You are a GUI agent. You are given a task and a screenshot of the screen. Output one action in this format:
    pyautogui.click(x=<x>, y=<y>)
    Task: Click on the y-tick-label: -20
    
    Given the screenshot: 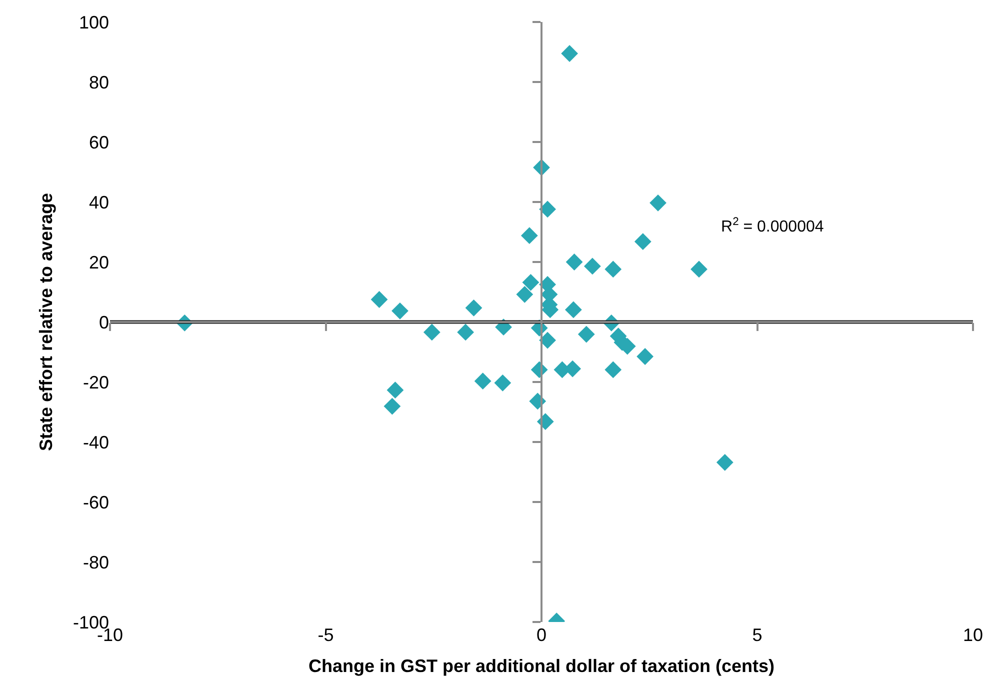 What is the action you would take?
    pyautogui.click(x=95, y=382)
    